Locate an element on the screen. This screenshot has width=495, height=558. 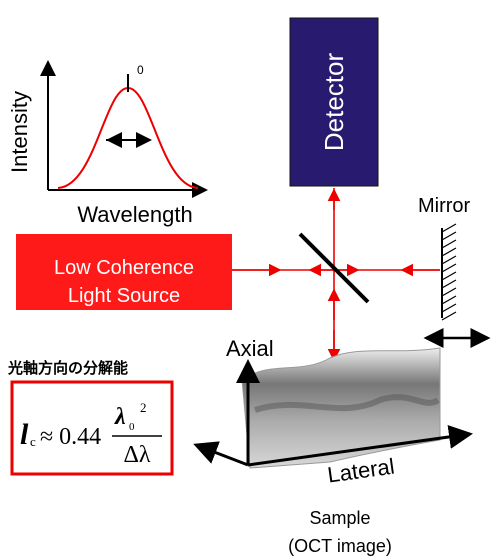
source-line: Low Coherence is located at coordinates (124, 268).